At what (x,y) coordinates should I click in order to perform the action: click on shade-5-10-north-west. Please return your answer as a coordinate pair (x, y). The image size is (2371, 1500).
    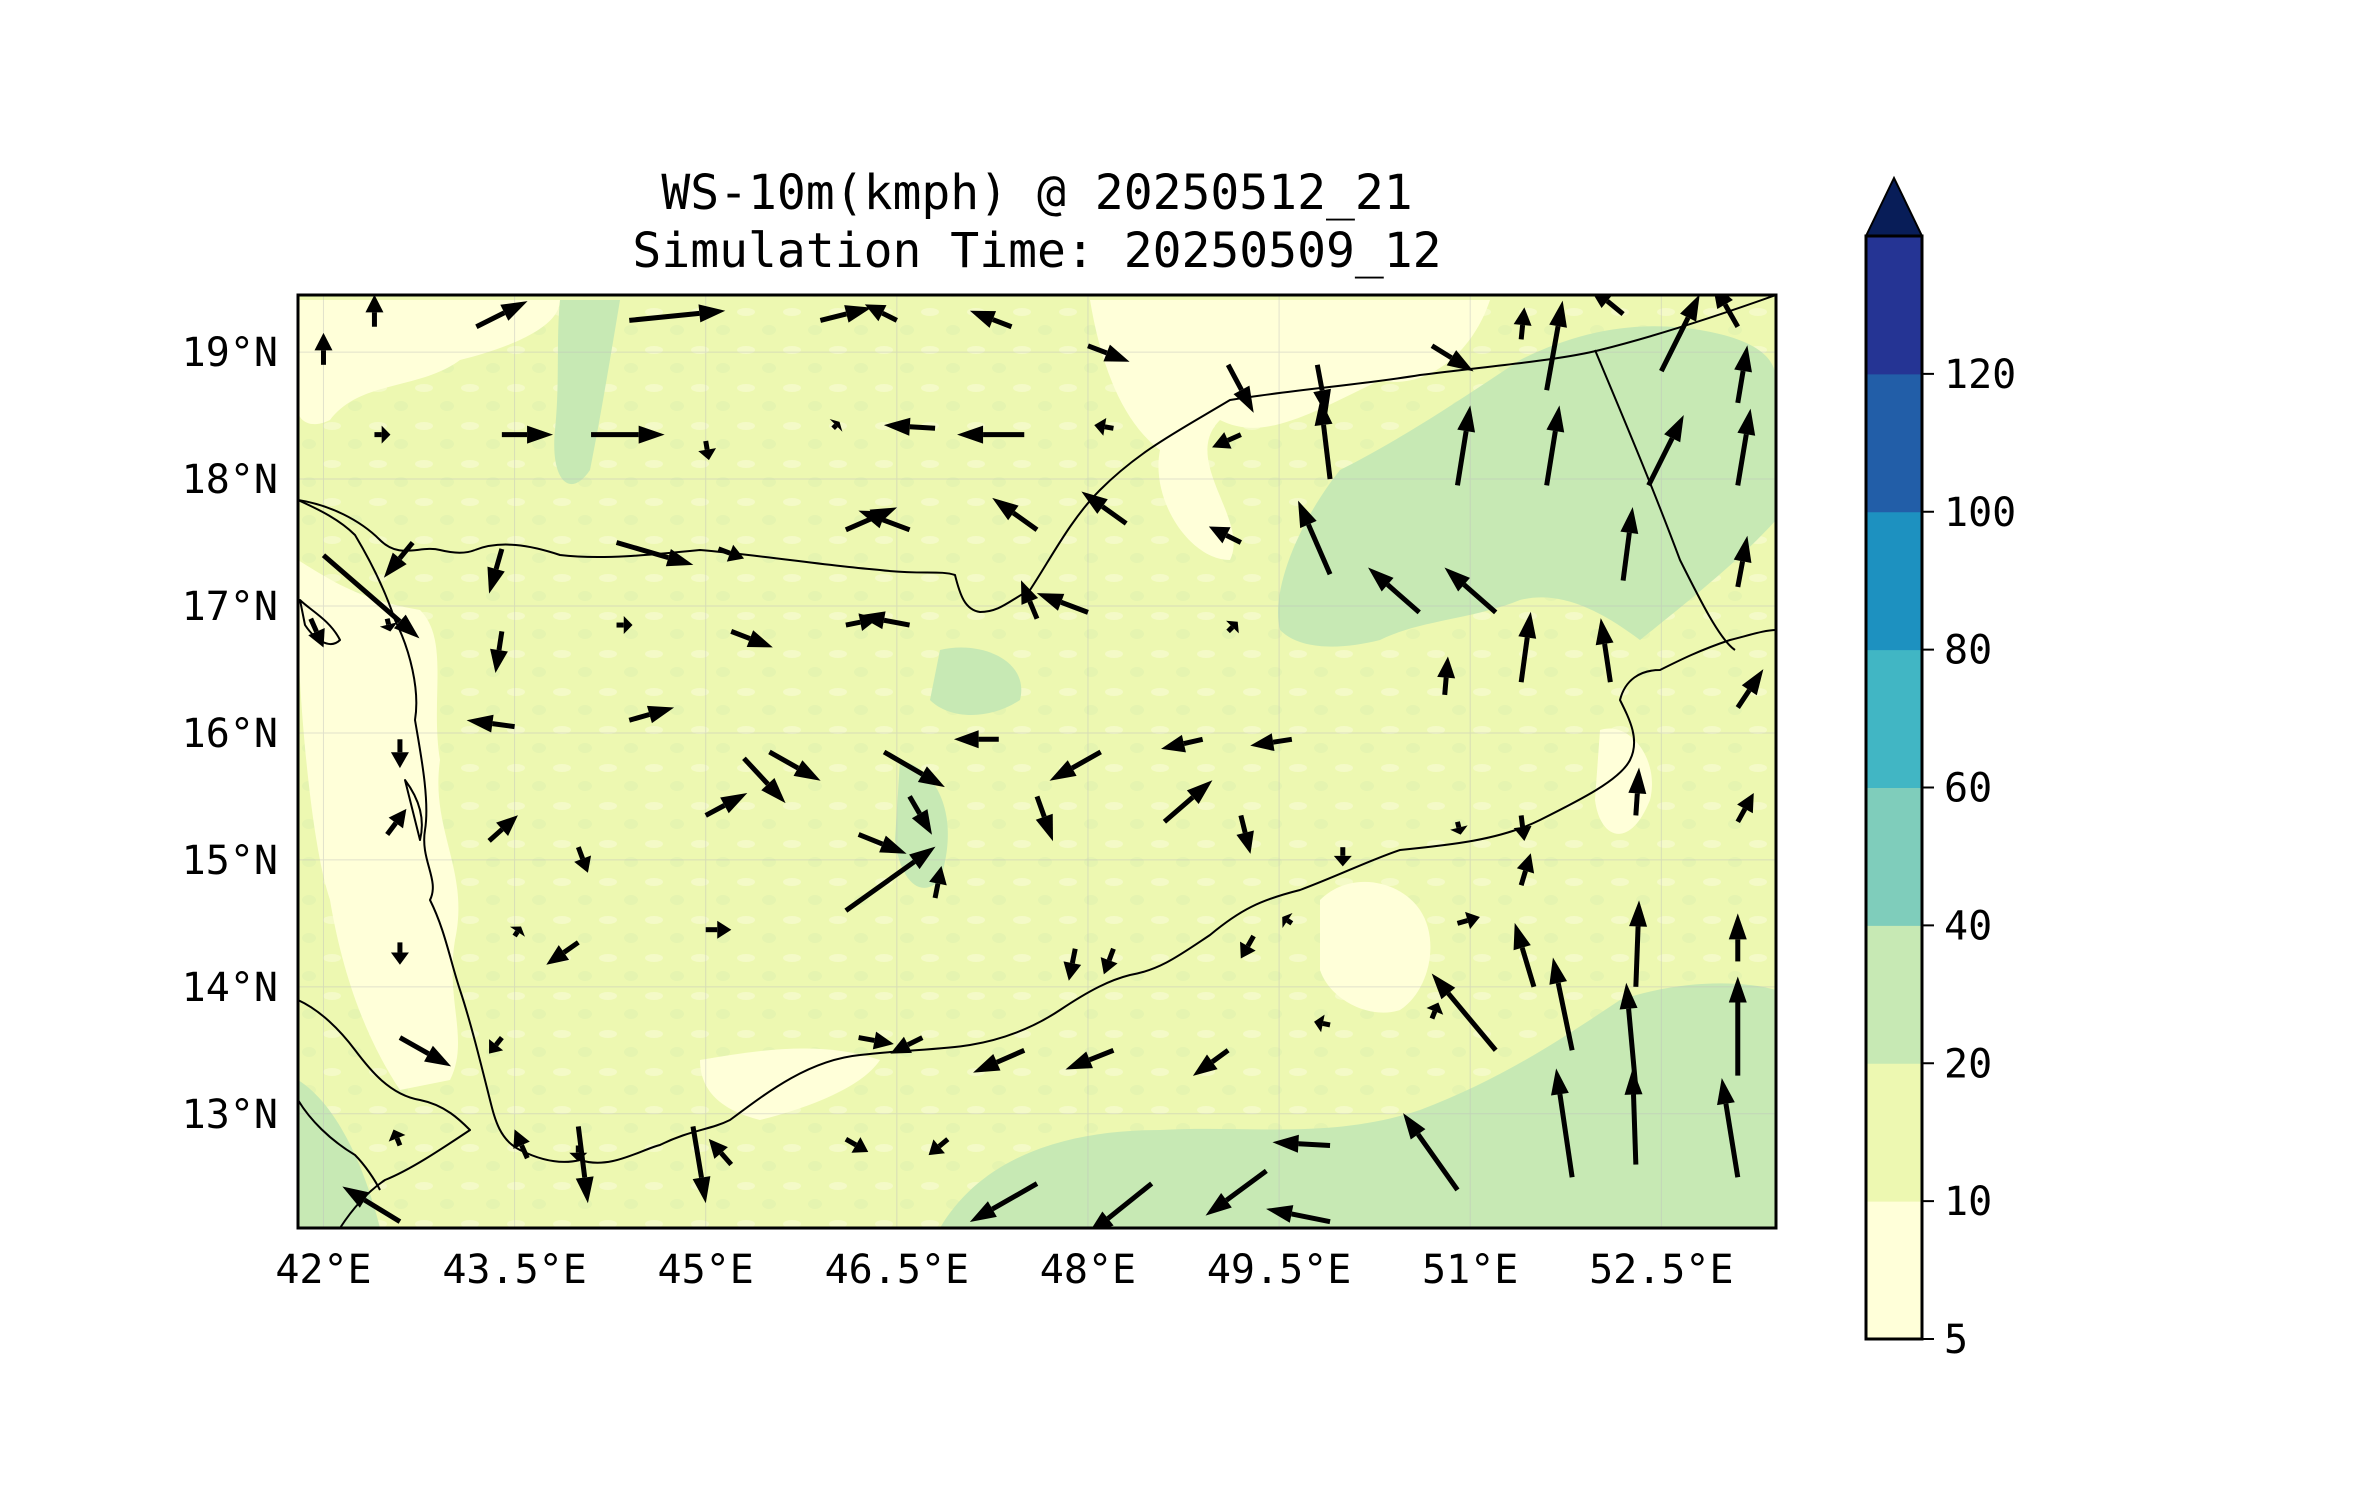
    Looking at the image, I should click on (429, 362).